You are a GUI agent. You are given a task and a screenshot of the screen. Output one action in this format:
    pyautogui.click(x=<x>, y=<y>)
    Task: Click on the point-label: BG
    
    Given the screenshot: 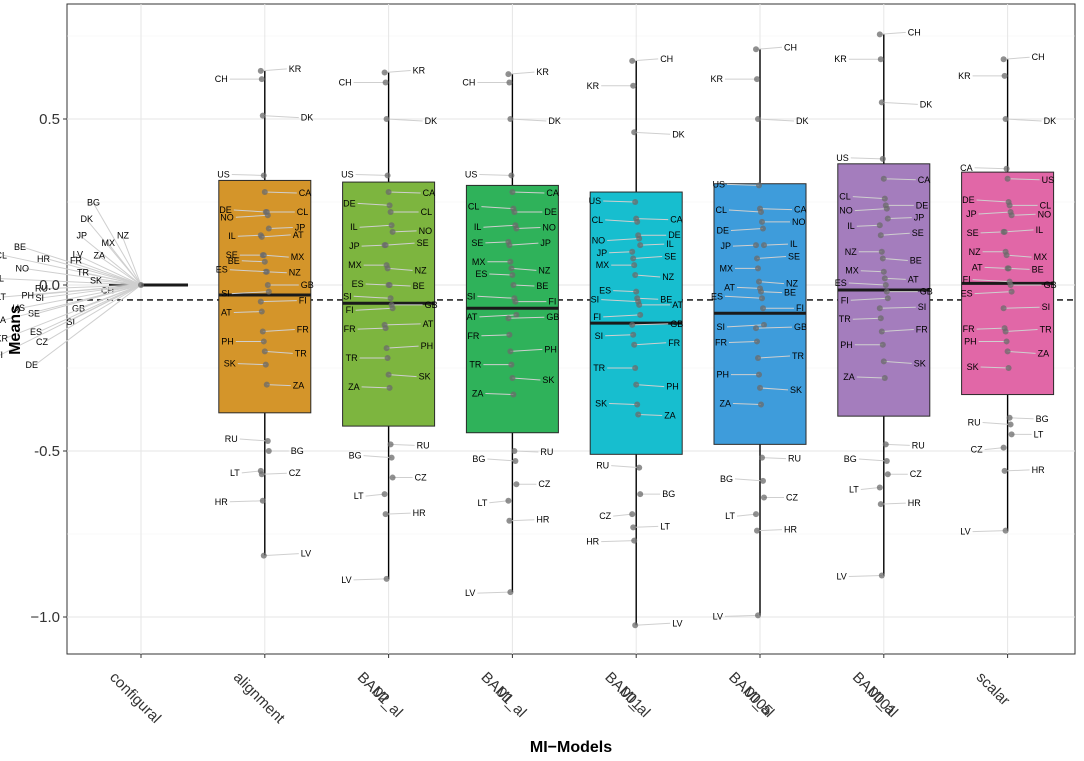 What is the action you would take?
    pyautogui.click(x=355, y=456)
    